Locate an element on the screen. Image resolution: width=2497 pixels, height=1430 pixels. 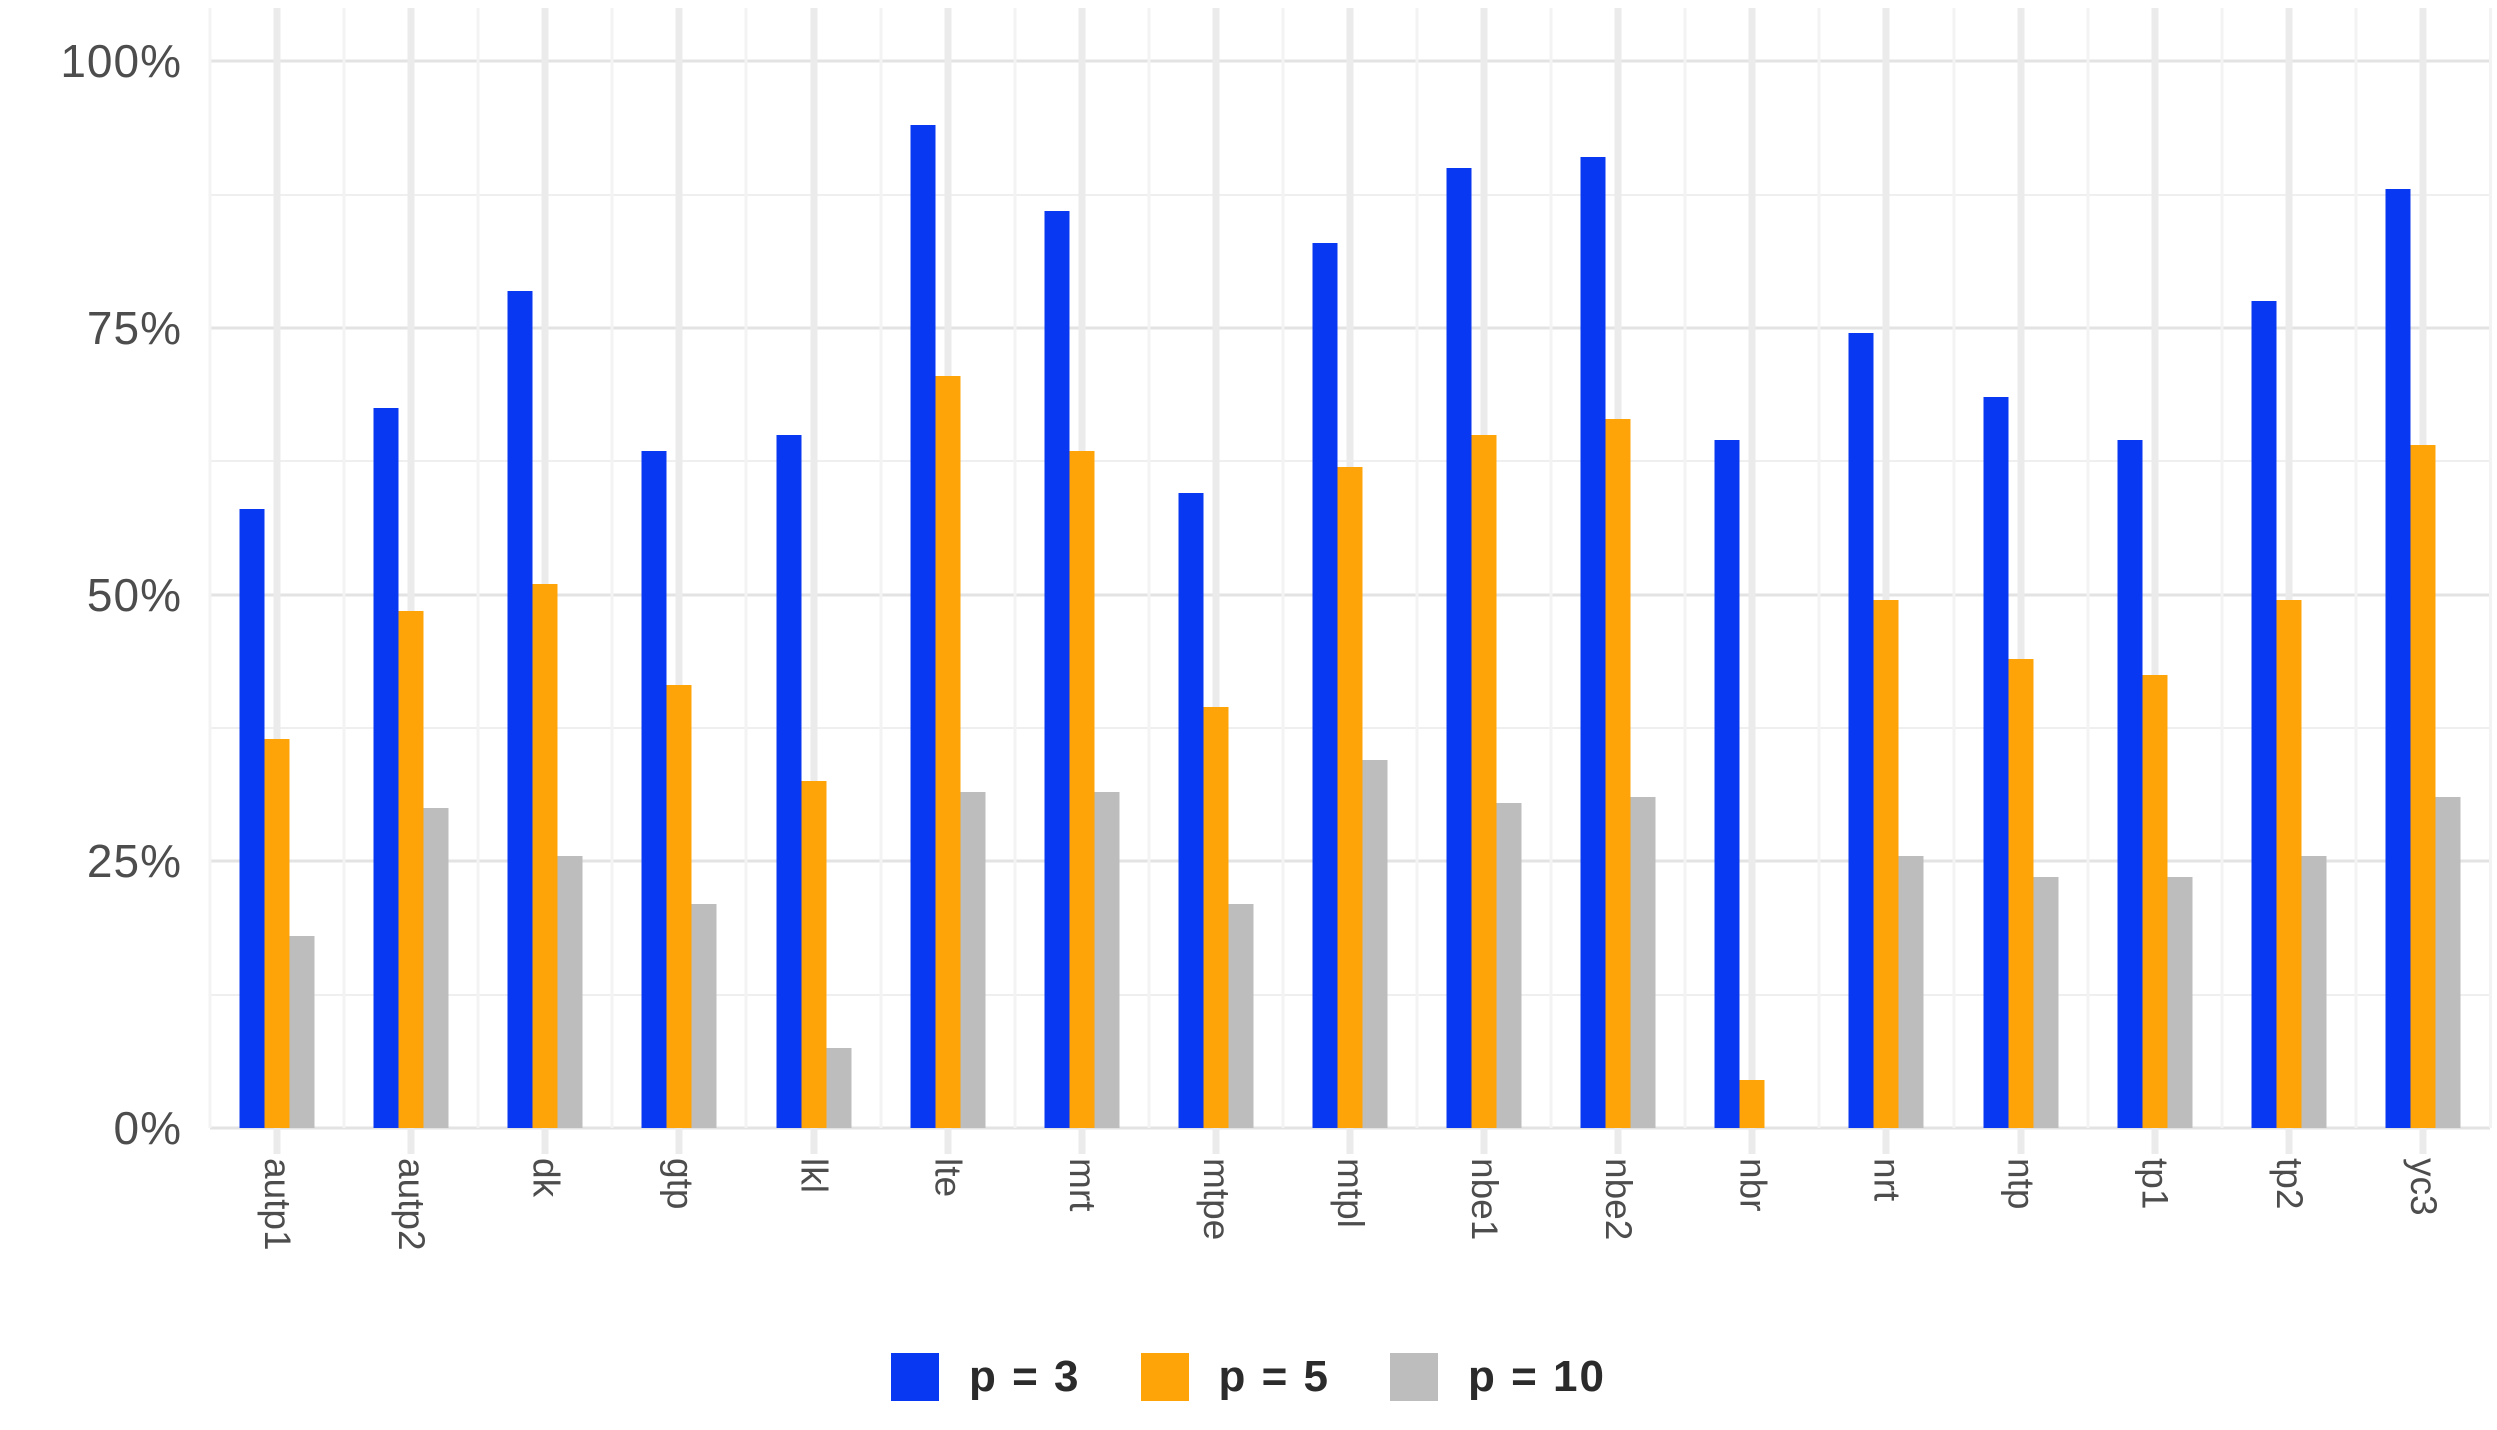
x-tick-label-tp2: tp2 is located at coordinates (2289, 1184).